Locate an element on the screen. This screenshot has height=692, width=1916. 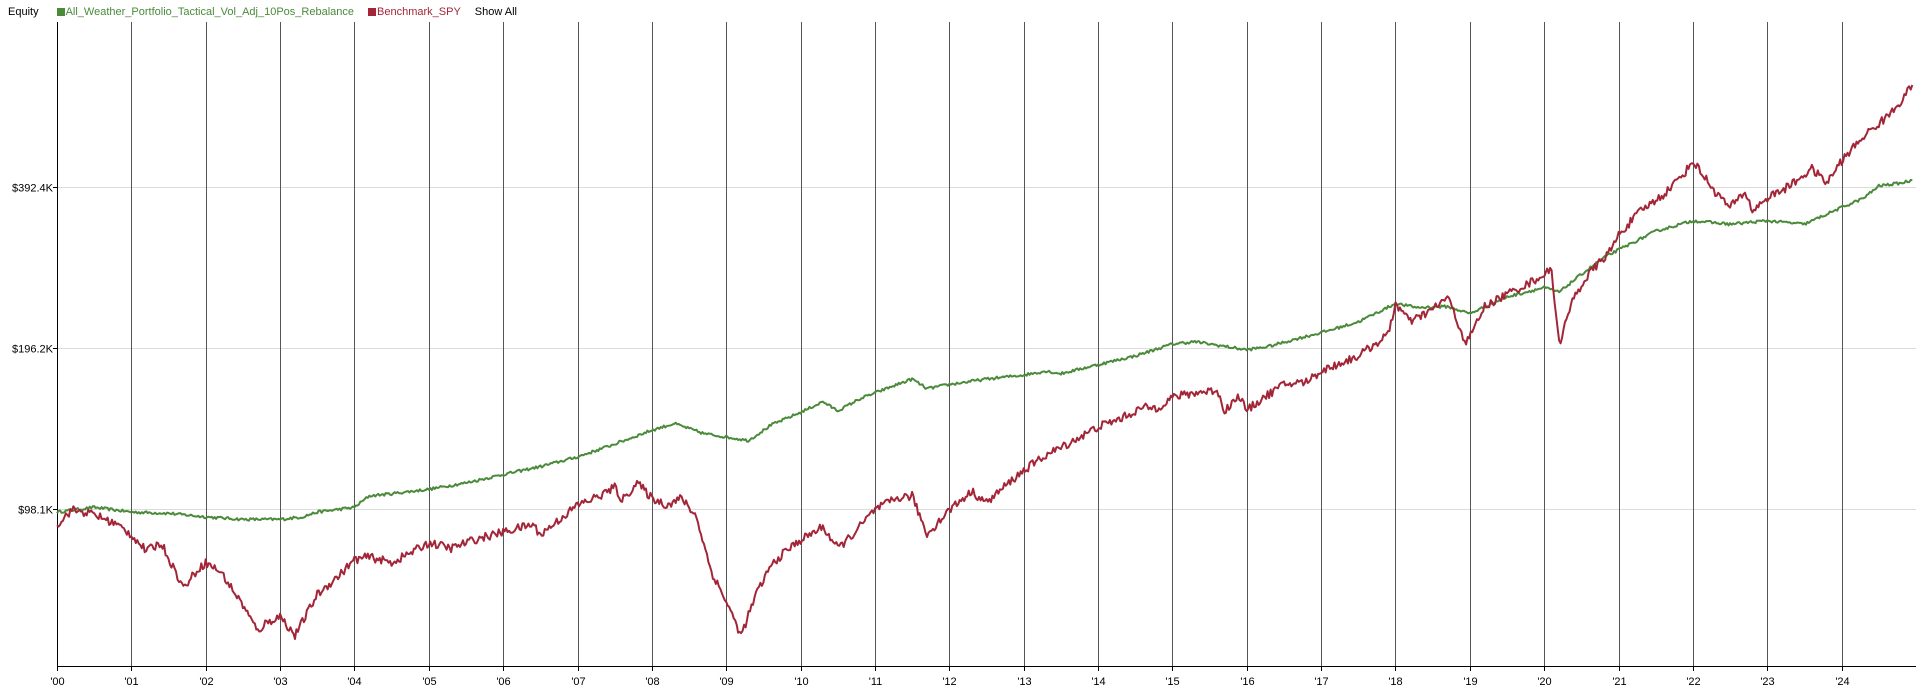
x-tick-label: '08 is located at coordinates (652, 682).